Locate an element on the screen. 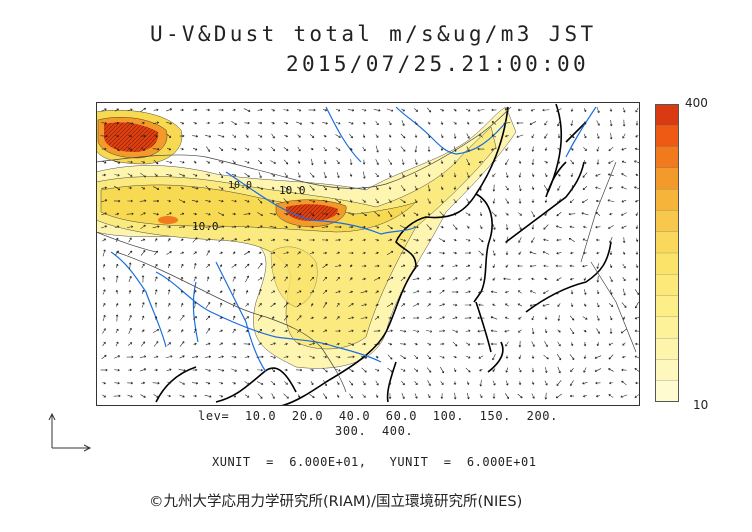 Image resolution: width=752 pixels, height=532 pixels. colorbar is located at coordinates (667, 253).